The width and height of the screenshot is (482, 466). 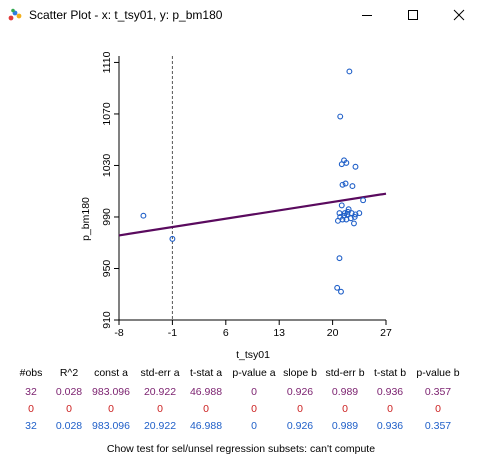 What do you see at coordinates (160, 373) in the screenshot?
I see `stats-header-cell: std-err a` at bounding box center [160, 373].